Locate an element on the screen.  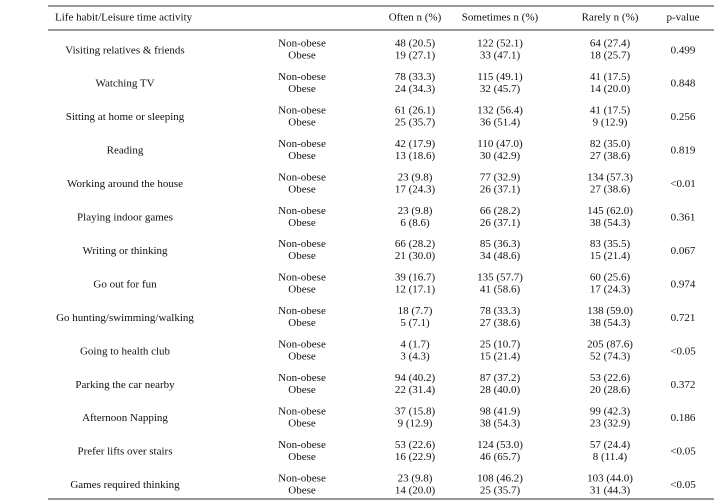
p-value: 0.848 is located at coordinates (683, 84).